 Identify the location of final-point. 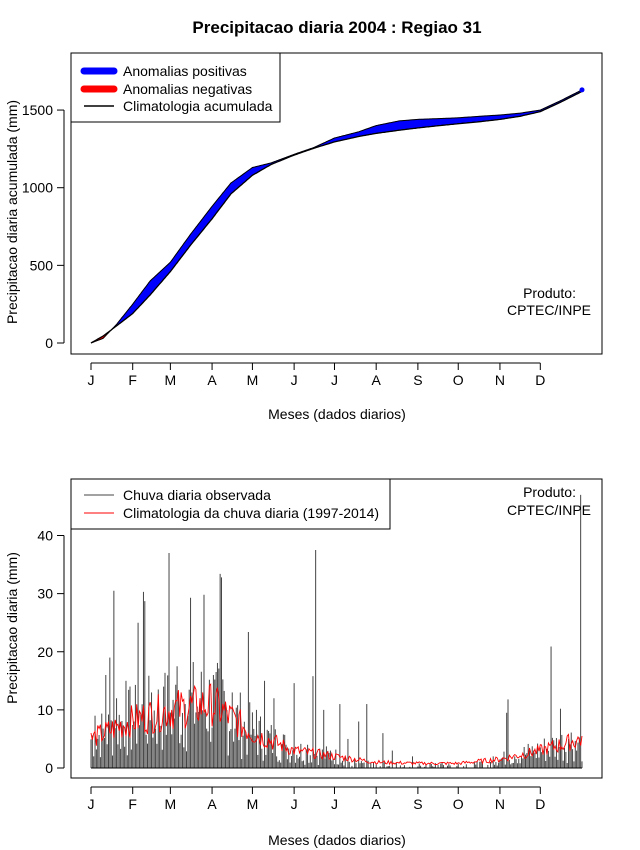
(582, 90).